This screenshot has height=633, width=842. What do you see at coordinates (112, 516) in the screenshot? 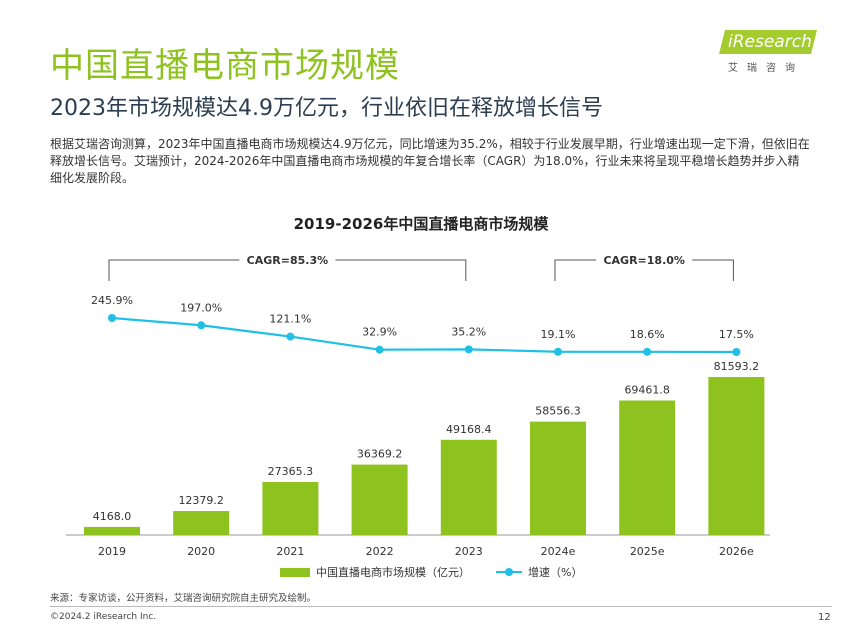
I see `bar-label-2019: 4168.0` at bounding box center [112, 516].